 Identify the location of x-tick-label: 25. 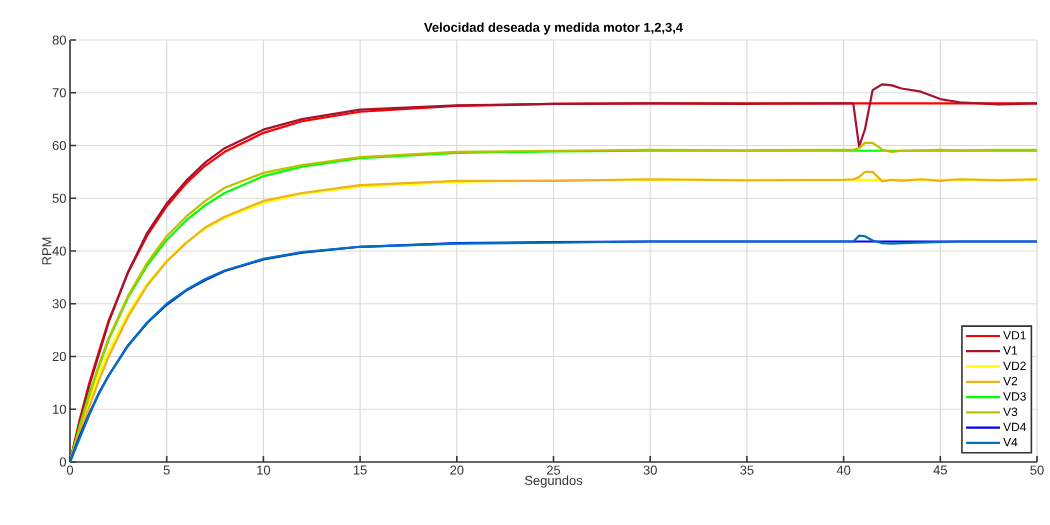
(553, 470).